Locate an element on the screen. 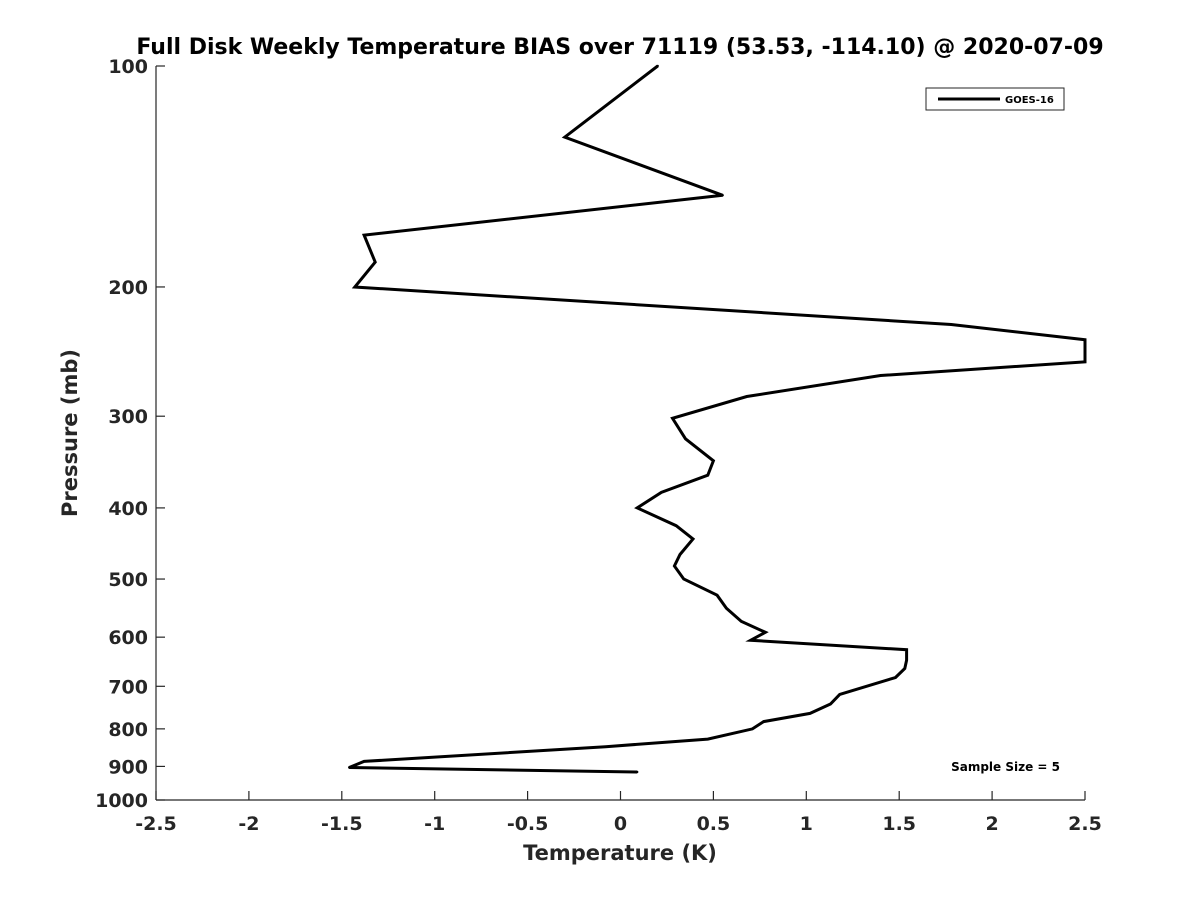 The height and width of the screenshot is (900, 1200). x-tick-label: -1 is located at coordinates (434, 824).